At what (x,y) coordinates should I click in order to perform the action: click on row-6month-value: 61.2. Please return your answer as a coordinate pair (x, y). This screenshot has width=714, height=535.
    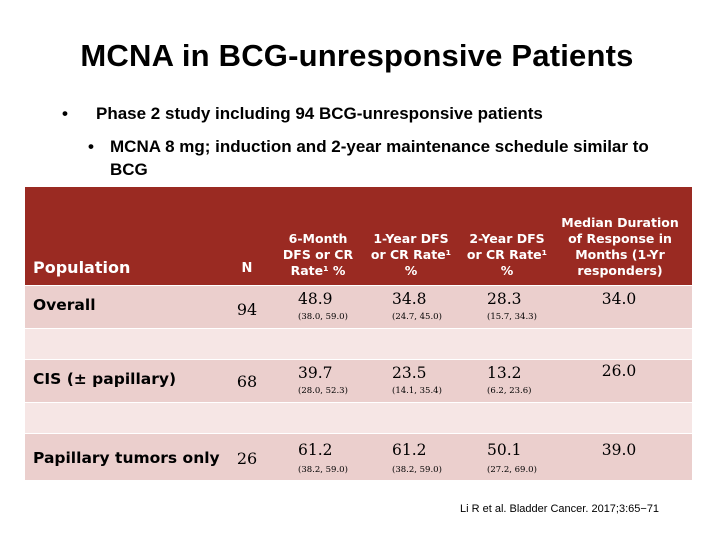
    Looking at the image, I should click on (315, 450).